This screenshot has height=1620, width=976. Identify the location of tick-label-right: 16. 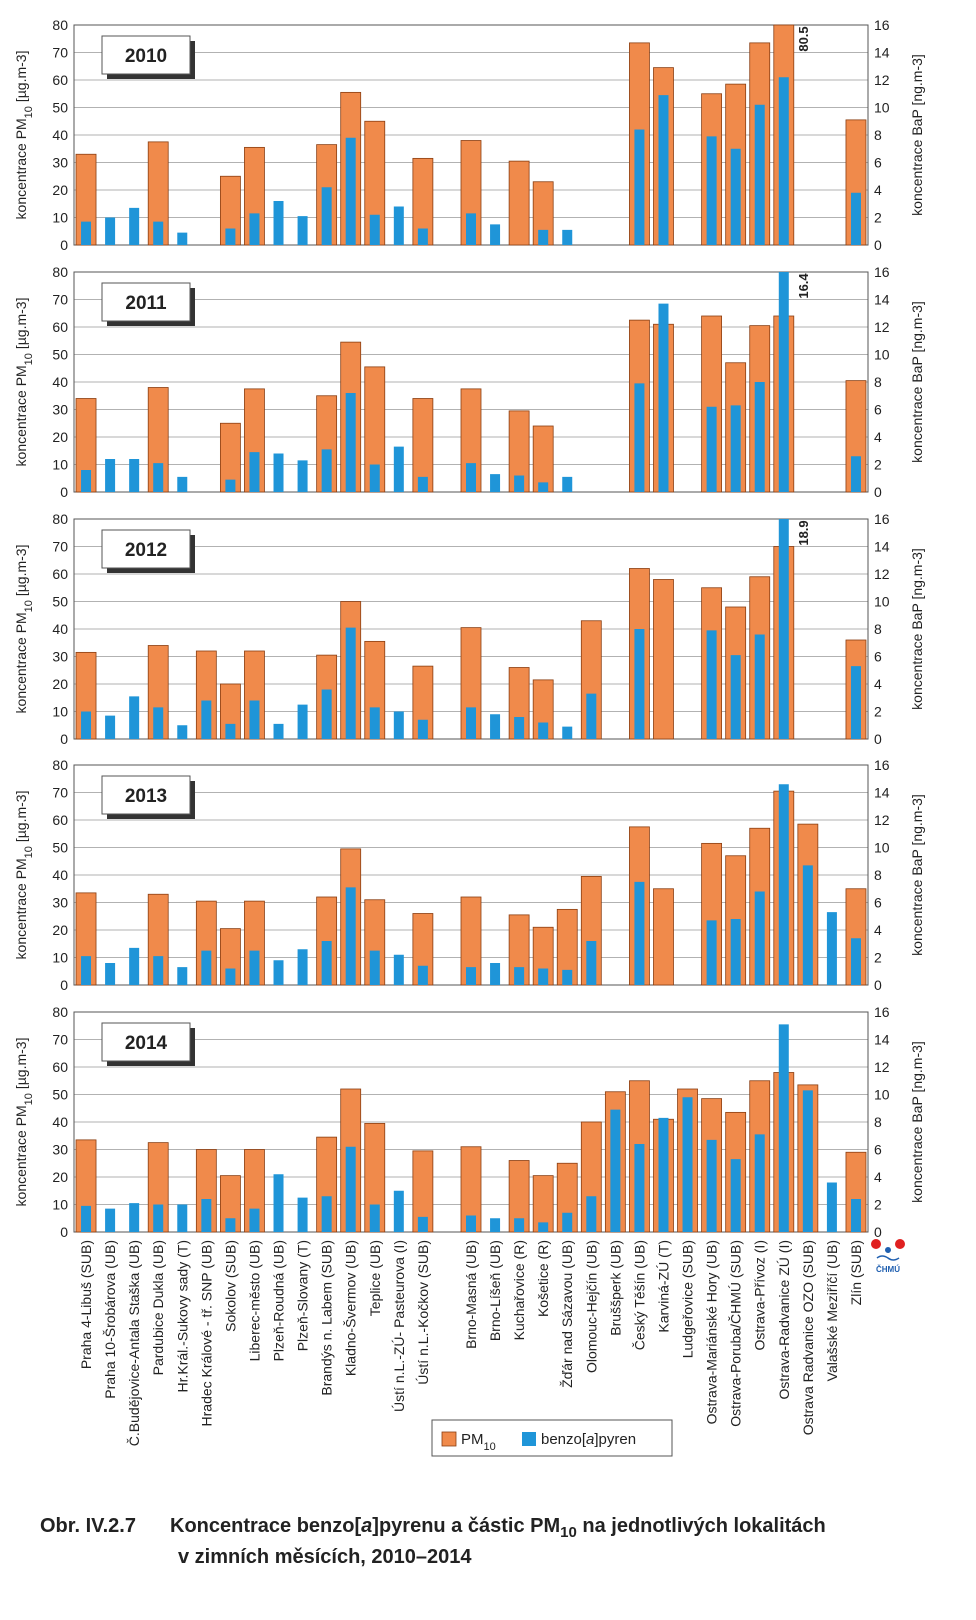
(882, 519).